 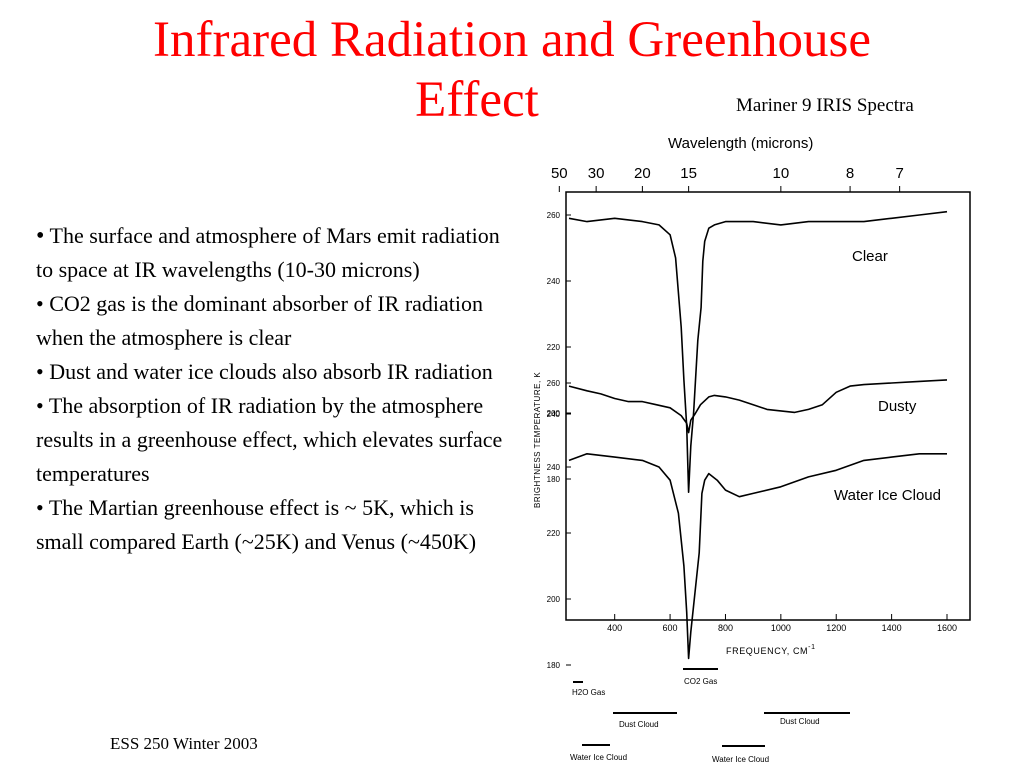 What do you see at coordinates (512, 40) in the screenshot?
I see `slide-title-line-1: Infrared Radiation and Greenhouse` at bounding box center [512, 40].